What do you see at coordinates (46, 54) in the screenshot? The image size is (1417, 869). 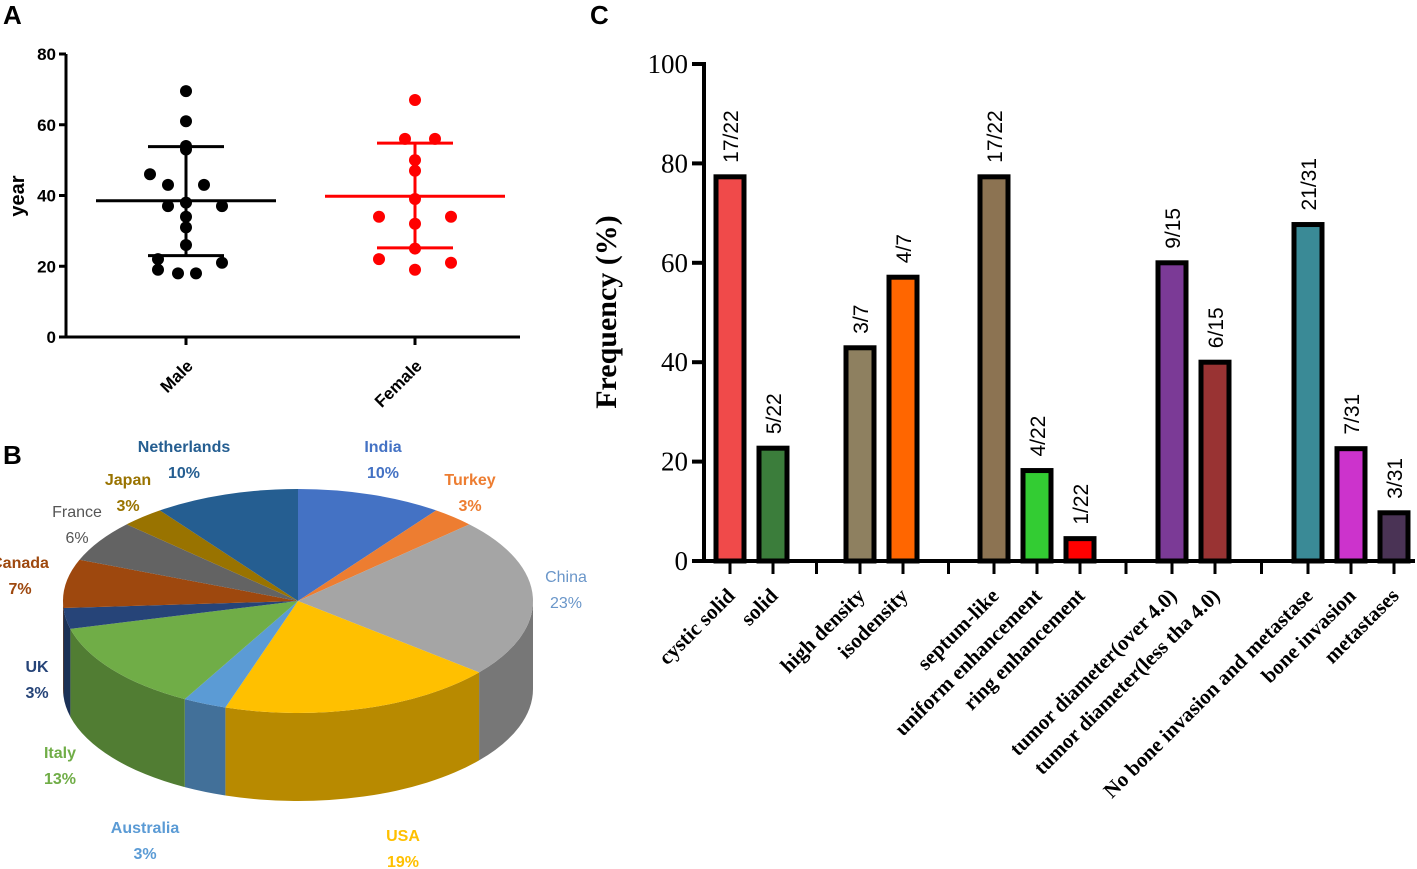 I see `panel-a-y-tick-label: 80` at bounding box center [46, 54].